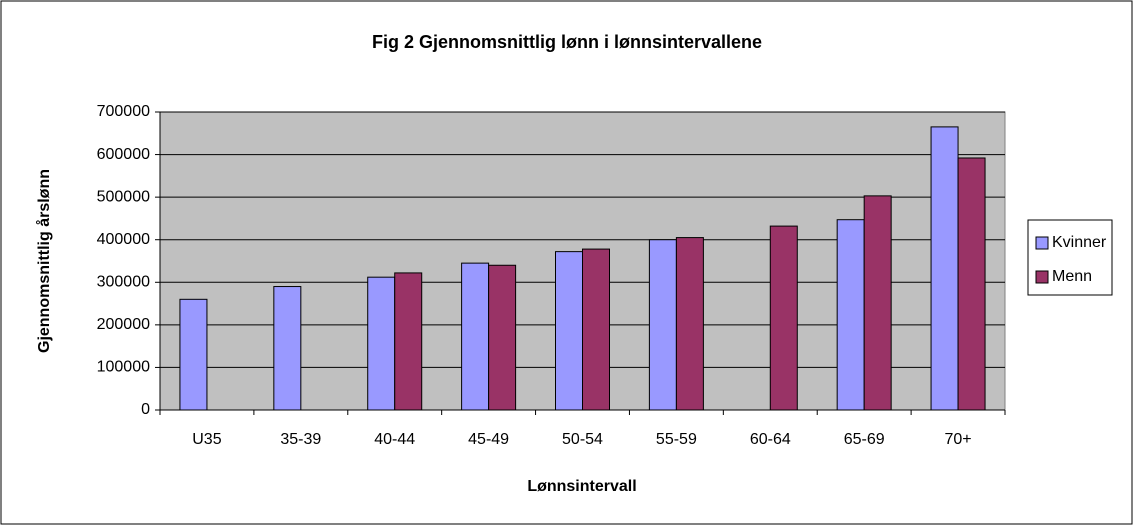 This screenshot has height=526, width=1134. Describe the element at coordinates (1079, 242) in the screenshot. I see `legend-label: Kvinner` at that location.